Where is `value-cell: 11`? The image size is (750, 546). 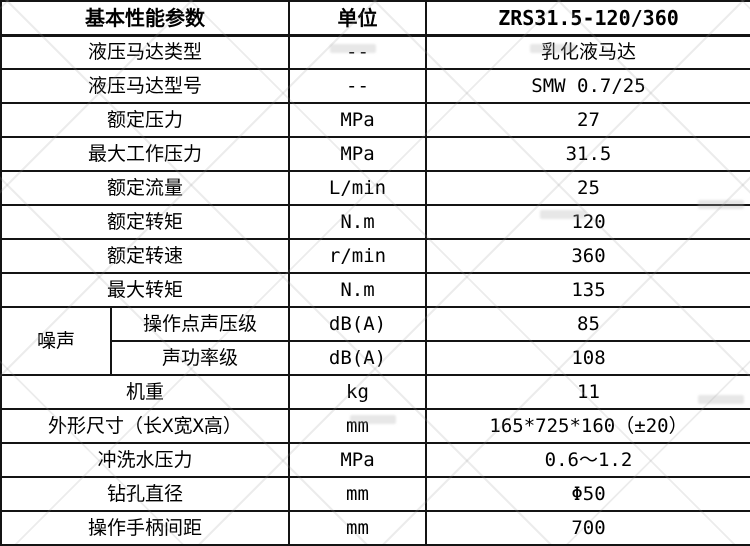
value-cell: 11 is located at coordinates (587, 392).